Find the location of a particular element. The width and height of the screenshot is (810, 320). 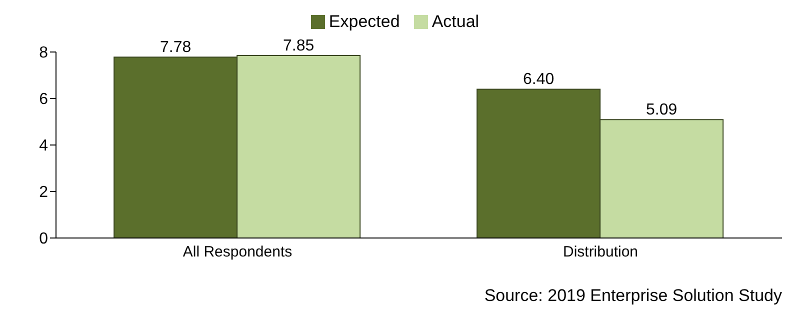

y-tick-label: 8 is located at coordinates (43, 53).